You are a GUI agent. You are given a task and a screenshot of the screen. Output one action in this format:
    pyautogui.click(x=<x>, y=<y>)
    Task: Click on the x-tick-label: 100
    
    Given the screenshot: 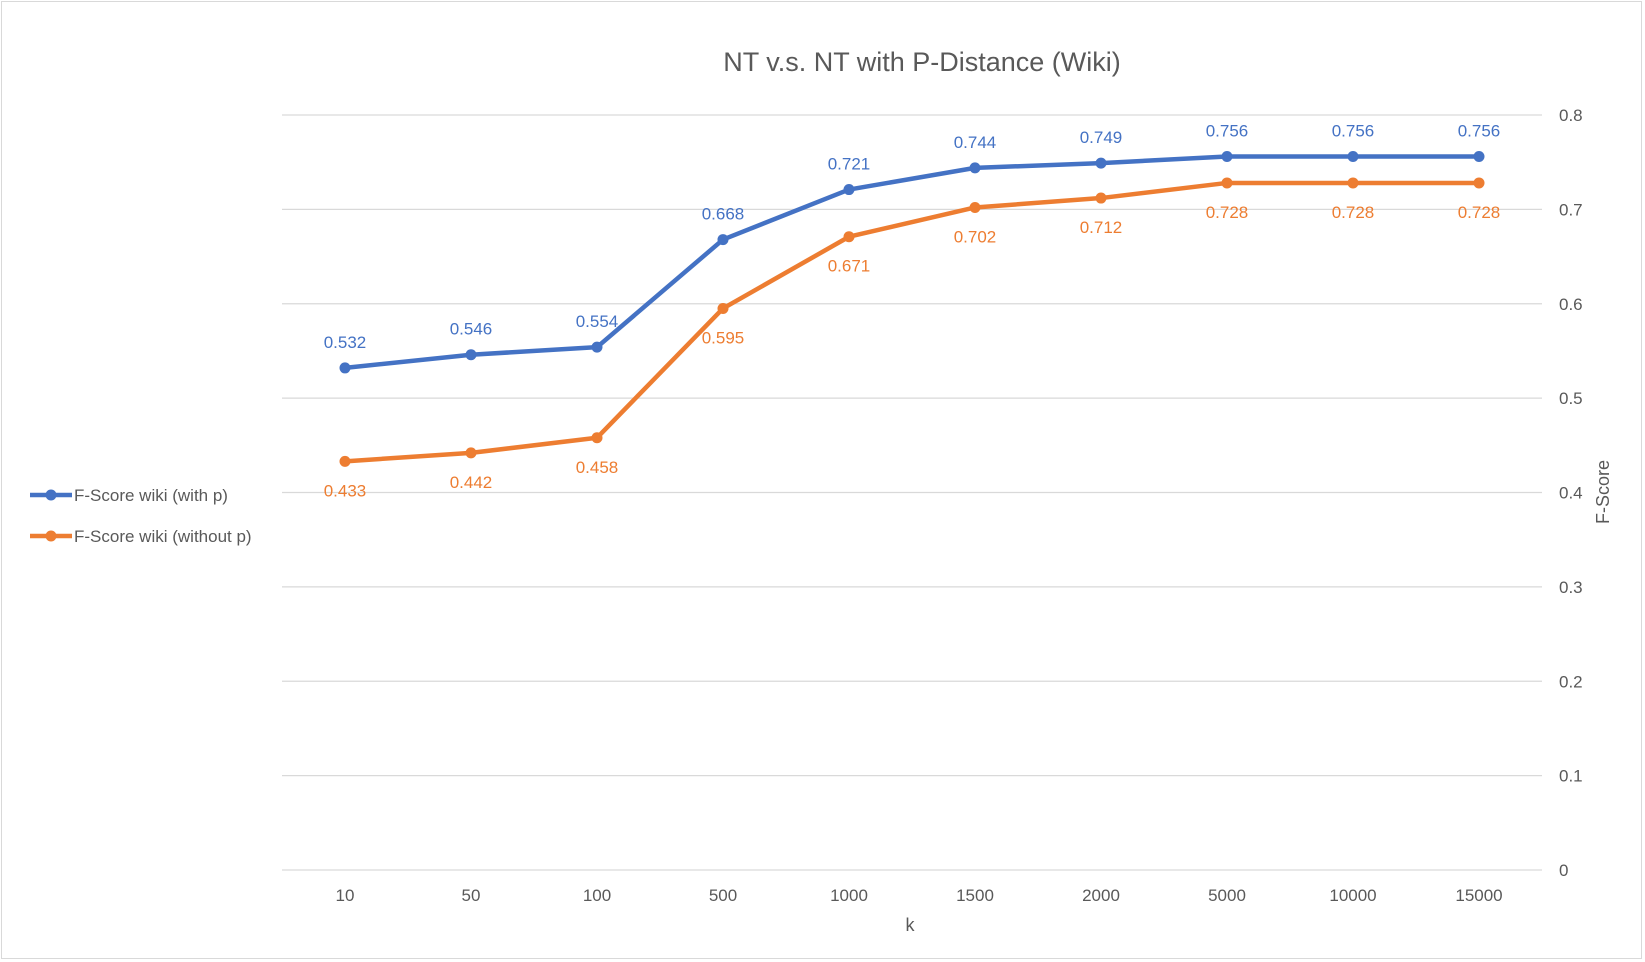 What is the action you would take?
    pyautogui.click(x=597, y=895)
    